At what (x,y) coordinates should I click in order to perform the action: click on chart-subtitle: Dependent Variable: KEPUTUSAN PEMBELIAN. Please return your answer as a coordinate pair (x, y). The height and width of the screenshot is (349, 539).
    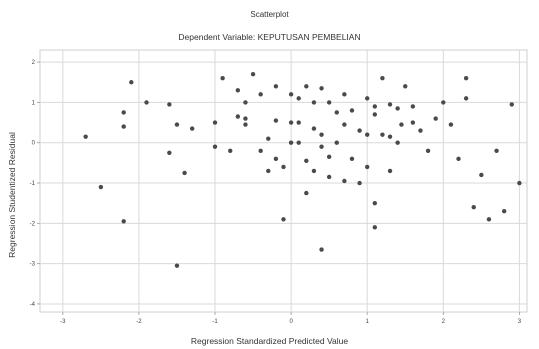
    Looking at the image, I should click on (269, 37).